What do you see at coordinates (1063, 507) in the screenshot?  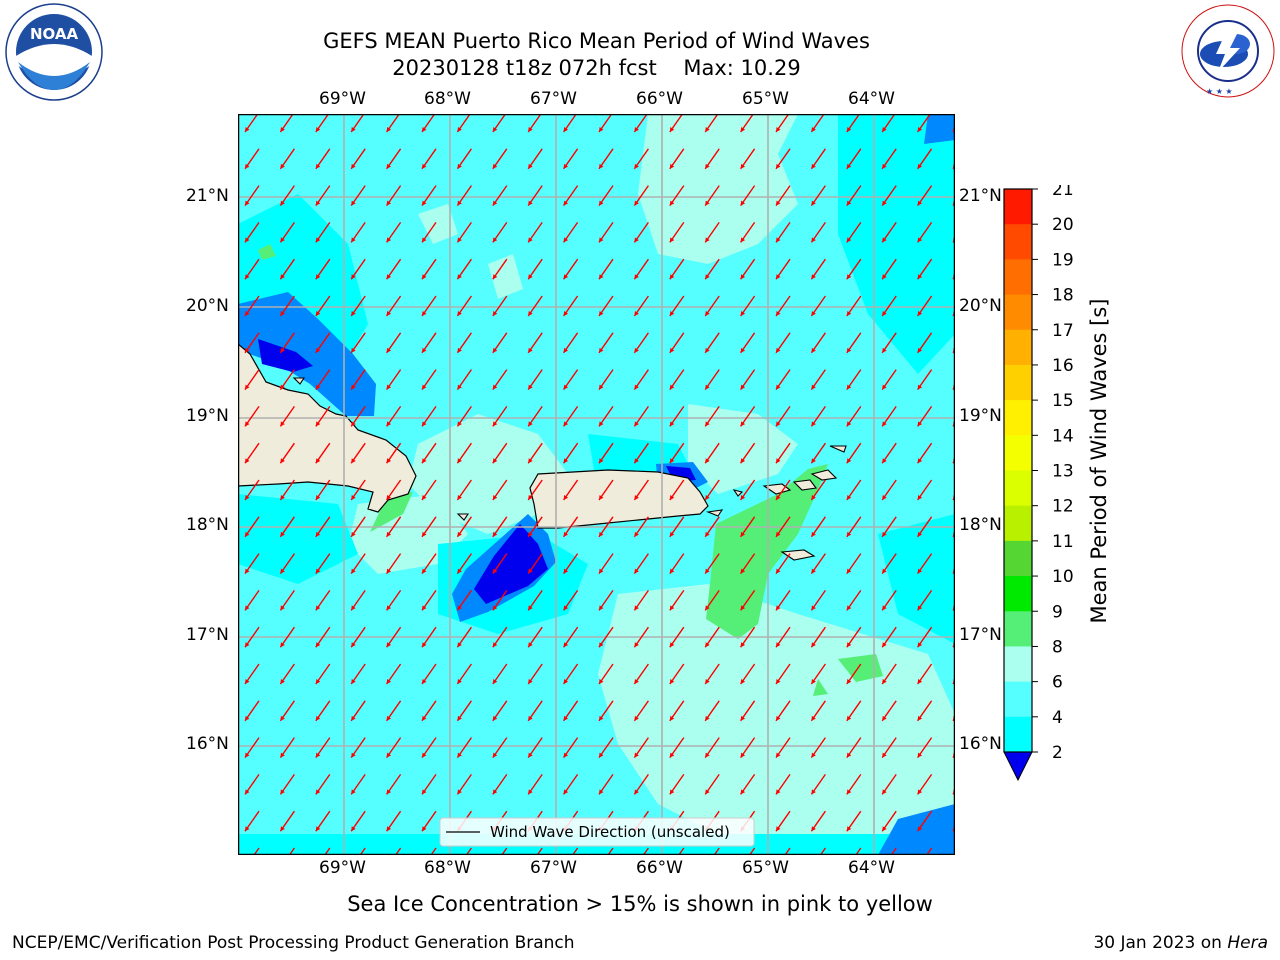 I see `colorbar-tick-label: 12` at bounding box center [1063, 507].